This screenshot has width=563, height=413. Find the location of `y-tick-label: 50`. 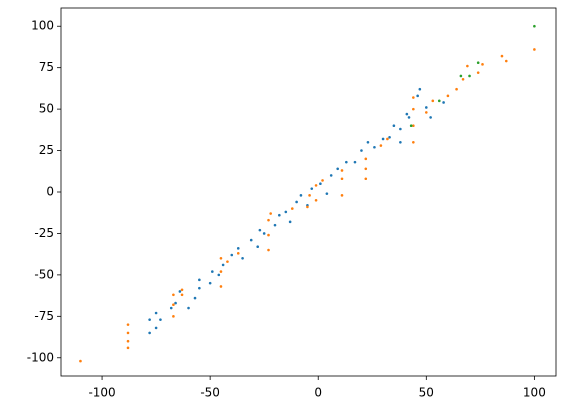

y-tick-label: 50 is located at coordinates (46, 109).